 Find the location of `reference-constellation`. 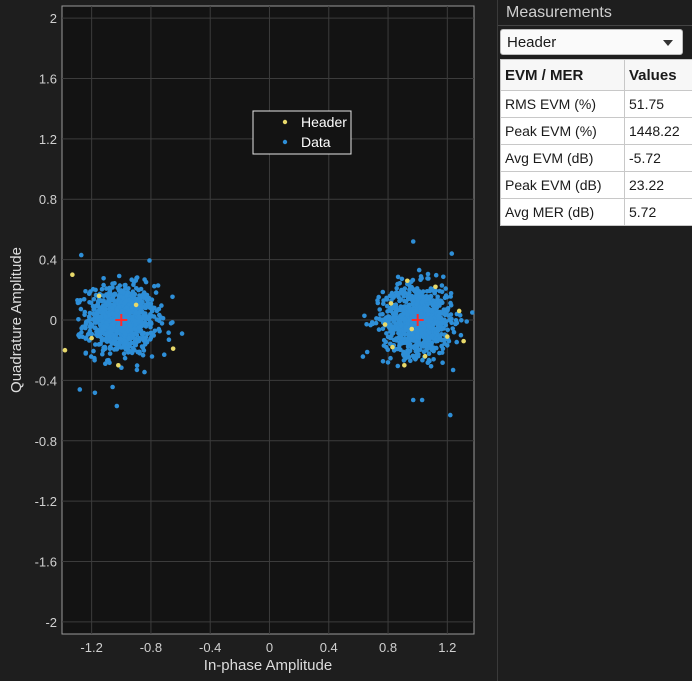

reference-constellation is located at coordinates (269, 320).